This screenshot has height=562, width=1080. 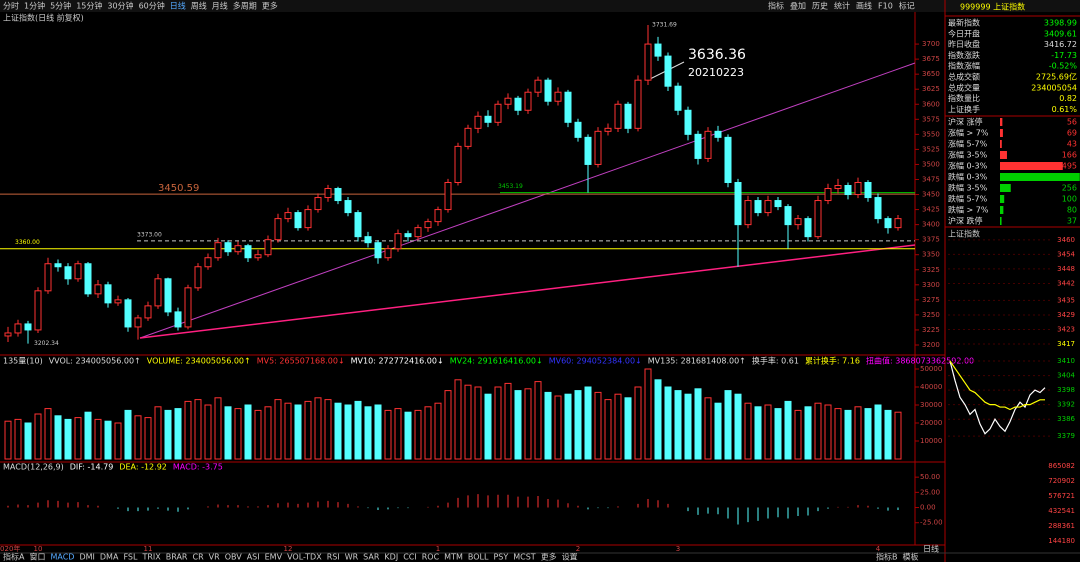 I want to click on y-tick-label: 20000, so click(x=931, y=423).